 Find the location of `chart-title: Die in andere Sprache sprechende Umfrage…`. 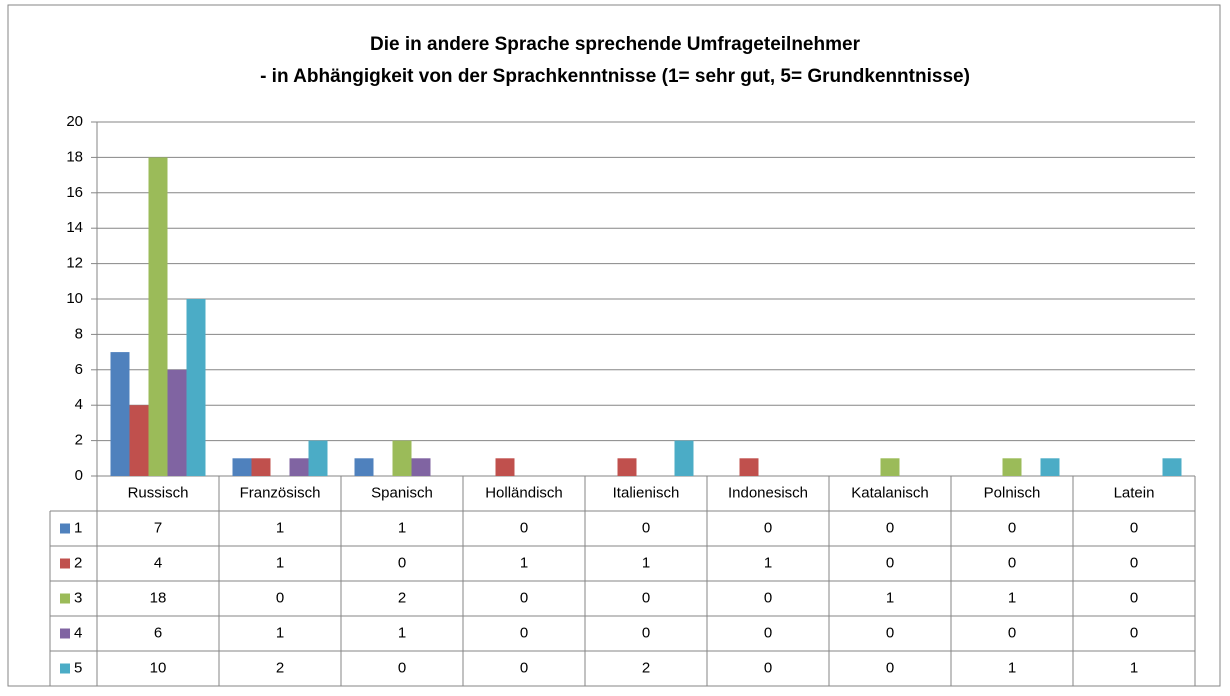

chart-title: Die in andere Sprache sprechende Umfrage… is located at coordinates (615, 44).